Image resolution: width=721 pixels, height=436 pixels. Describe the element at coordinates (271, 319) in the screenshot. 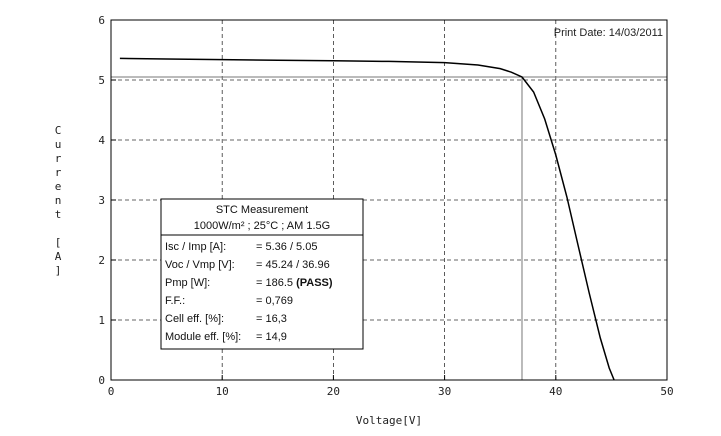

I see `measurement-row-value: = 16,3` at that location.